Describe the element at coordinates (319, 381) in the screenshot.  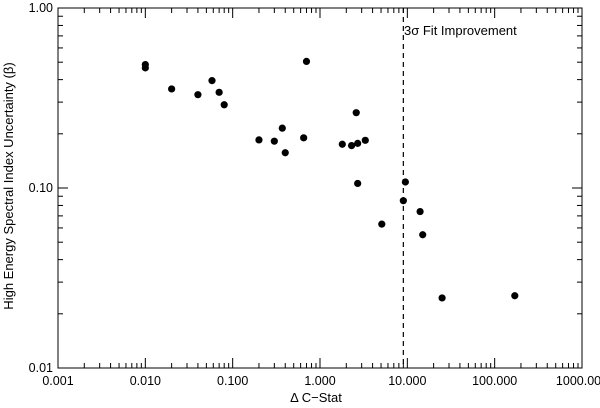
I see `x-tick-label: 1.000` at that location.